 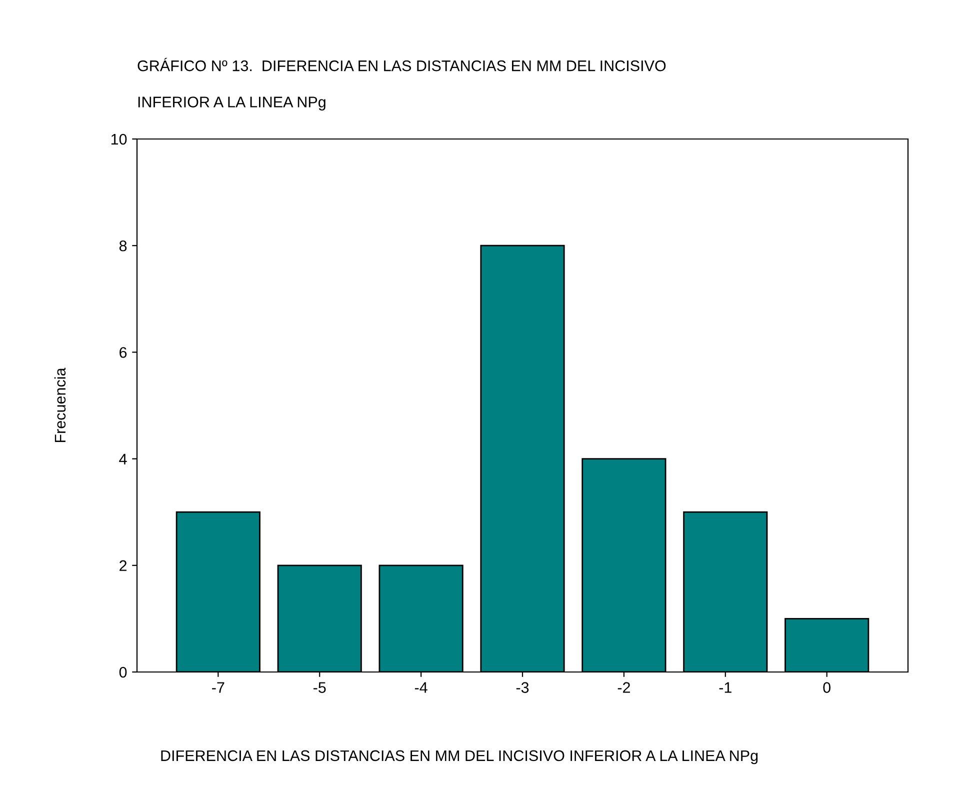 I want to click on x-tick-label: -3, so click(x=522, y=687).